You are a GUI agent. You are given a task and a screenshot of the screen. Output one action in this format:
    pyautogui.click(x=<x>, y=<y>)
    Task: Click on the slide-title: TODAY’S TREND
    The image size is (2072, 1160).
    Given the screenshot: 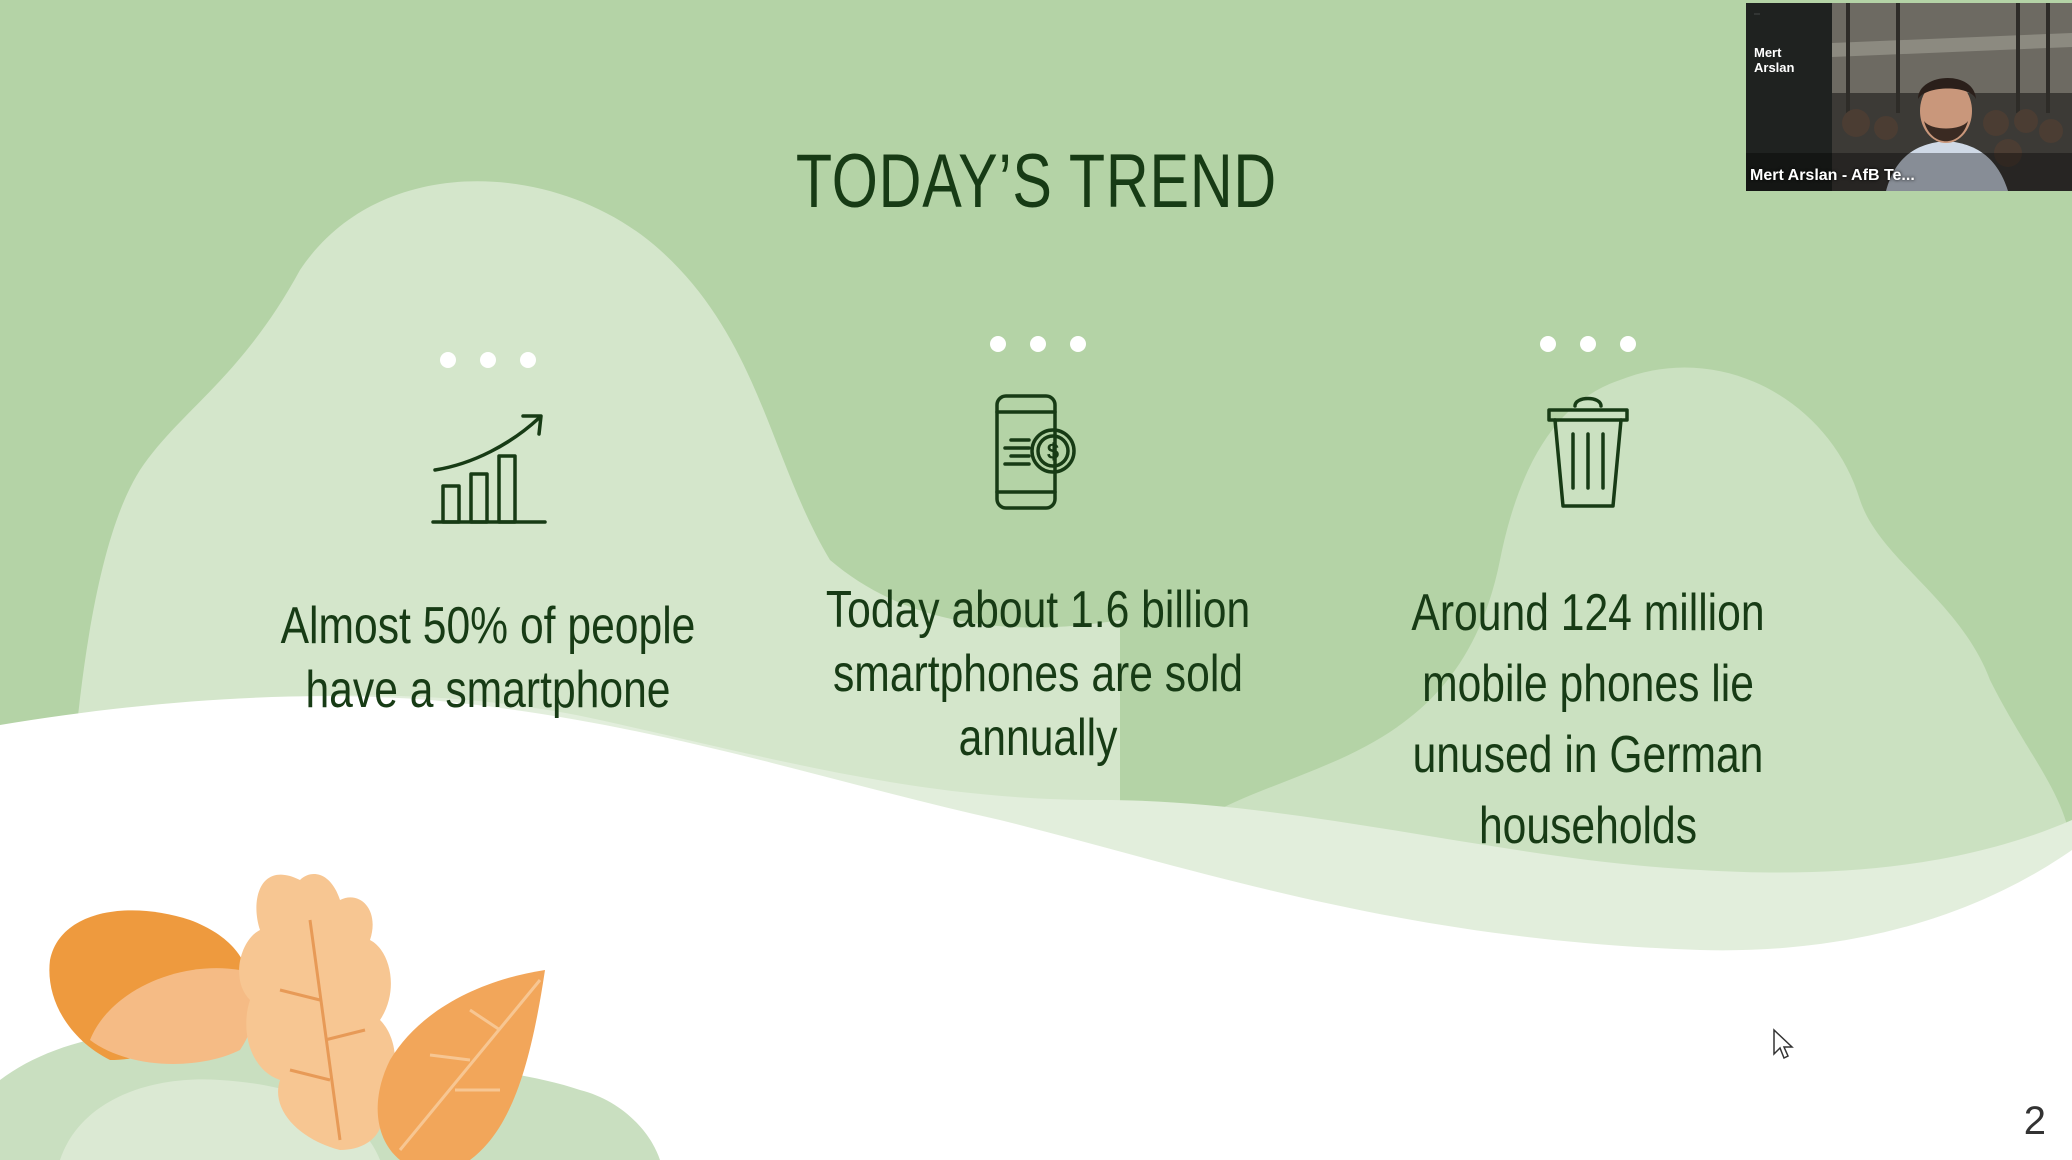 What is the action you would take?
    pyautogui.click(x=1036, y=181)
    